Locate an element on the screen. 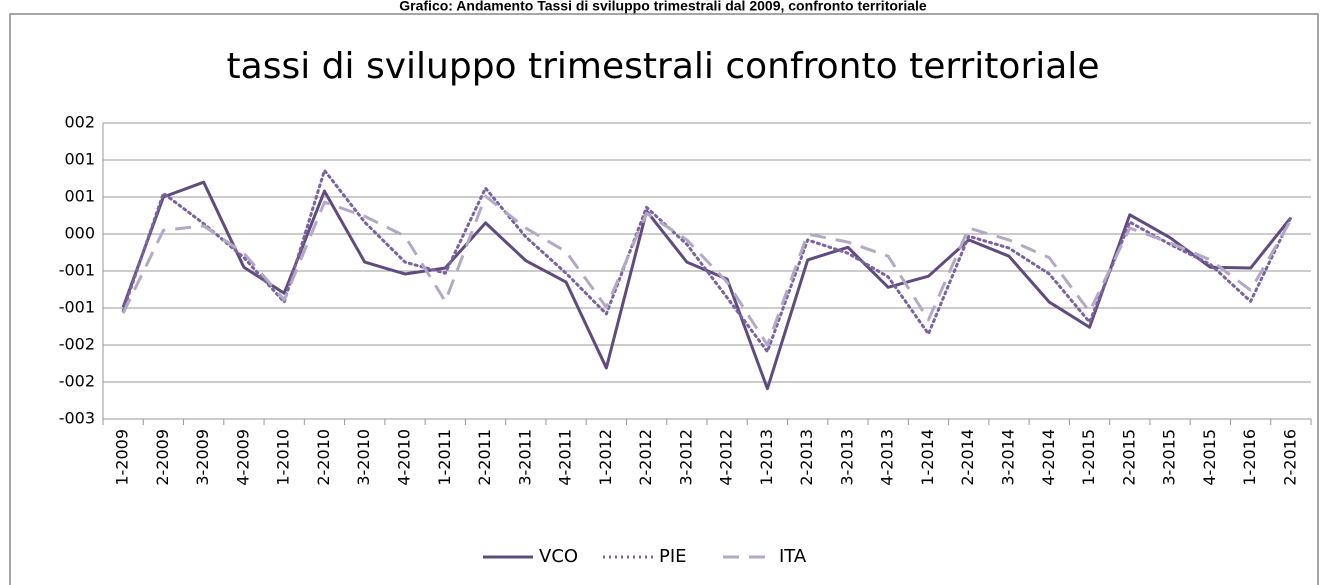 This screenshot has width=1327, height=585. x-tick-label: 2-2010 is located at coordinates (323, 457).